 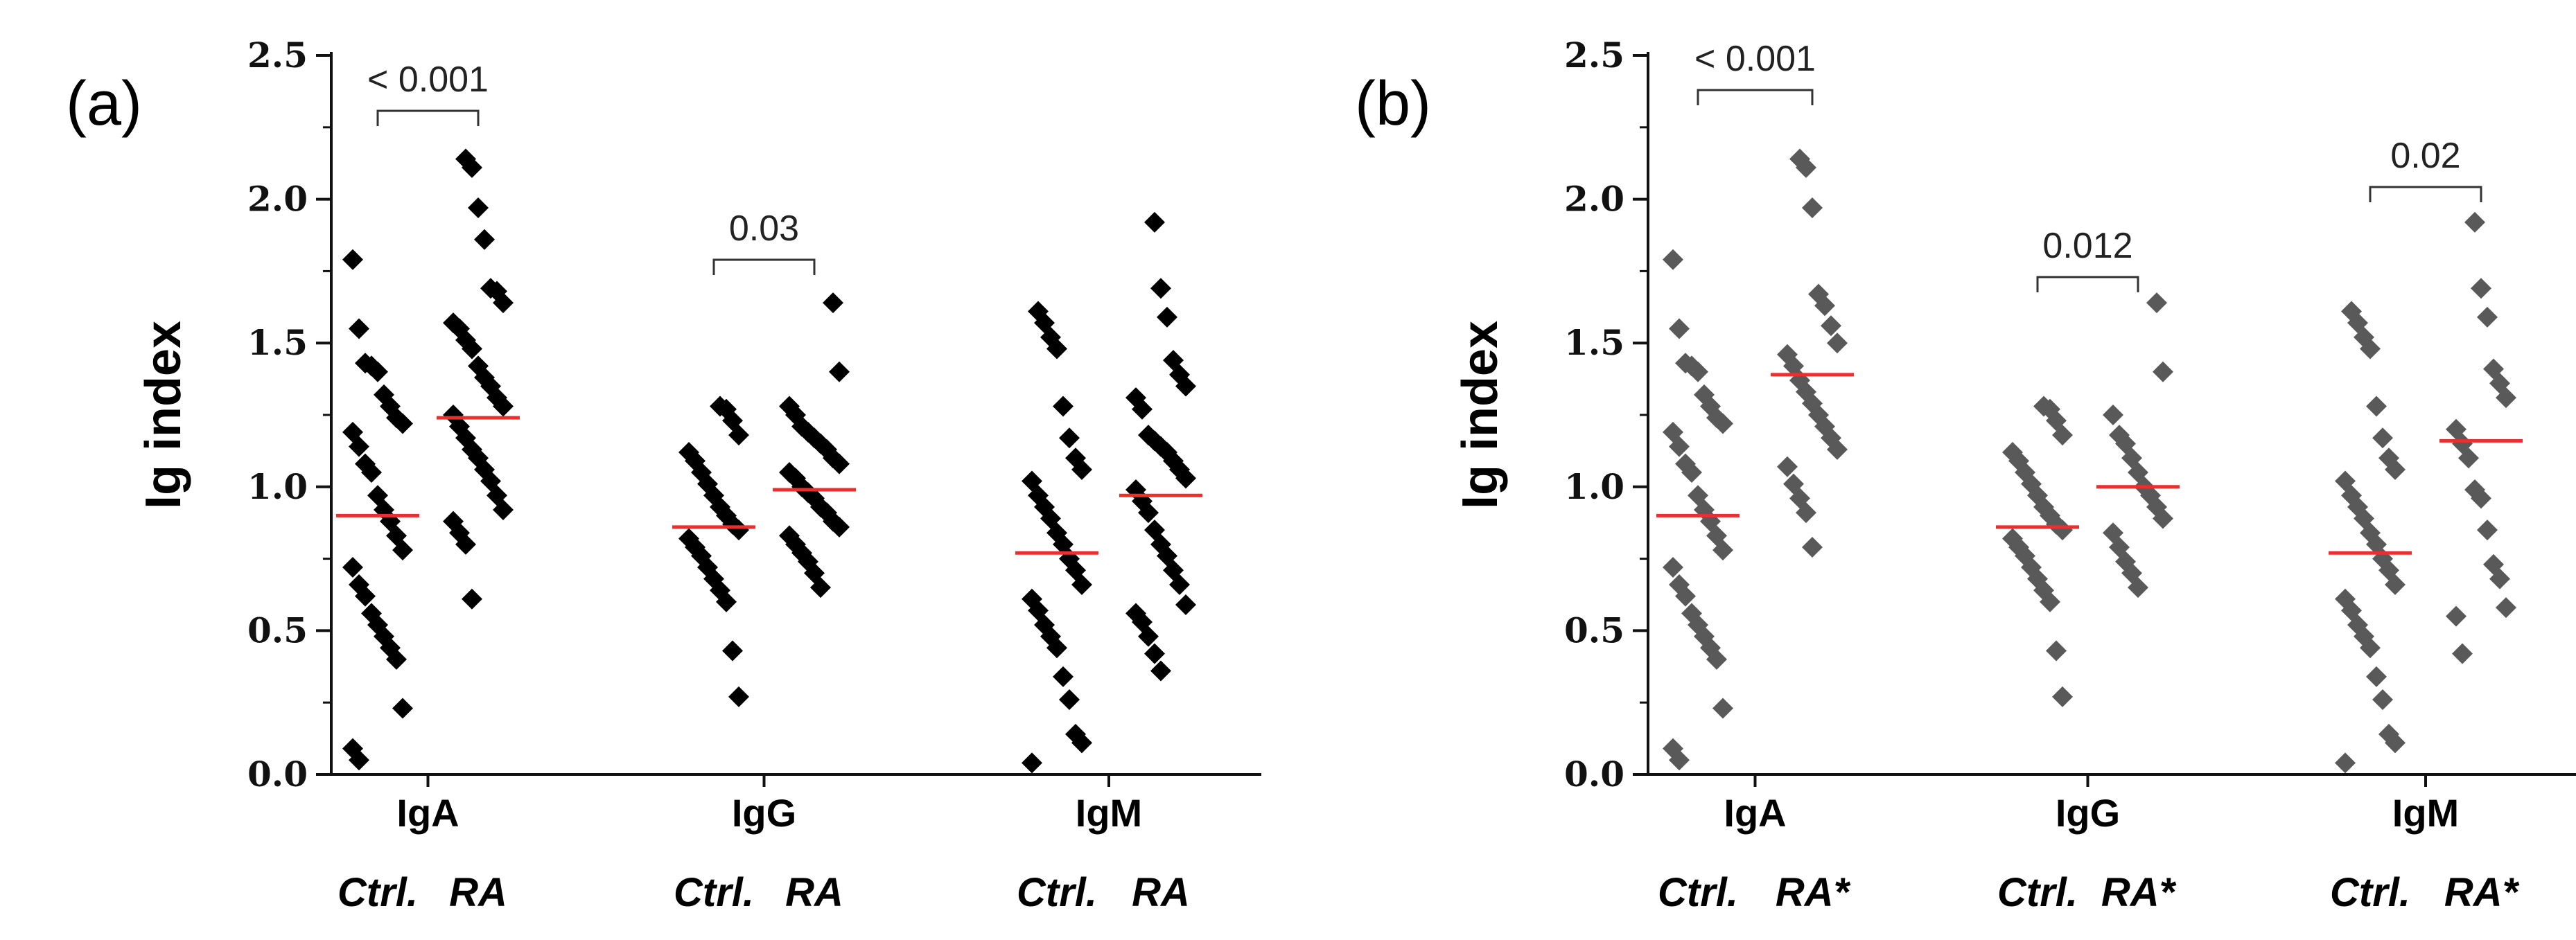 I want to click on y-tick-label: 2.0, so click(x=1594, y=199).